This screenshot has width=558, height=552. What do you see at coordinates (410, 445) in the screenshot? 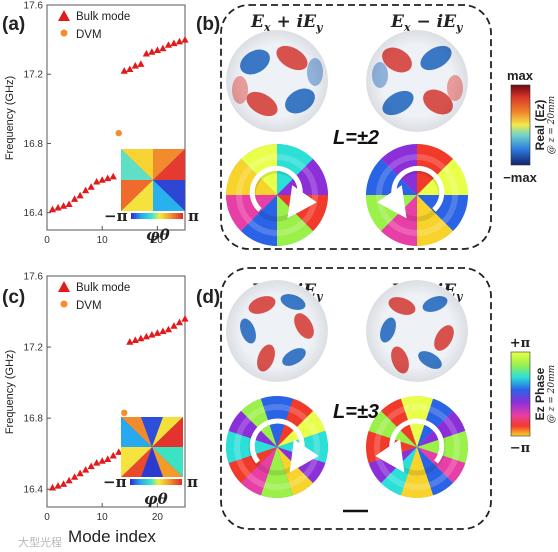
I see `rotation-arrow-d-minus` at bounding box center [410, 445].